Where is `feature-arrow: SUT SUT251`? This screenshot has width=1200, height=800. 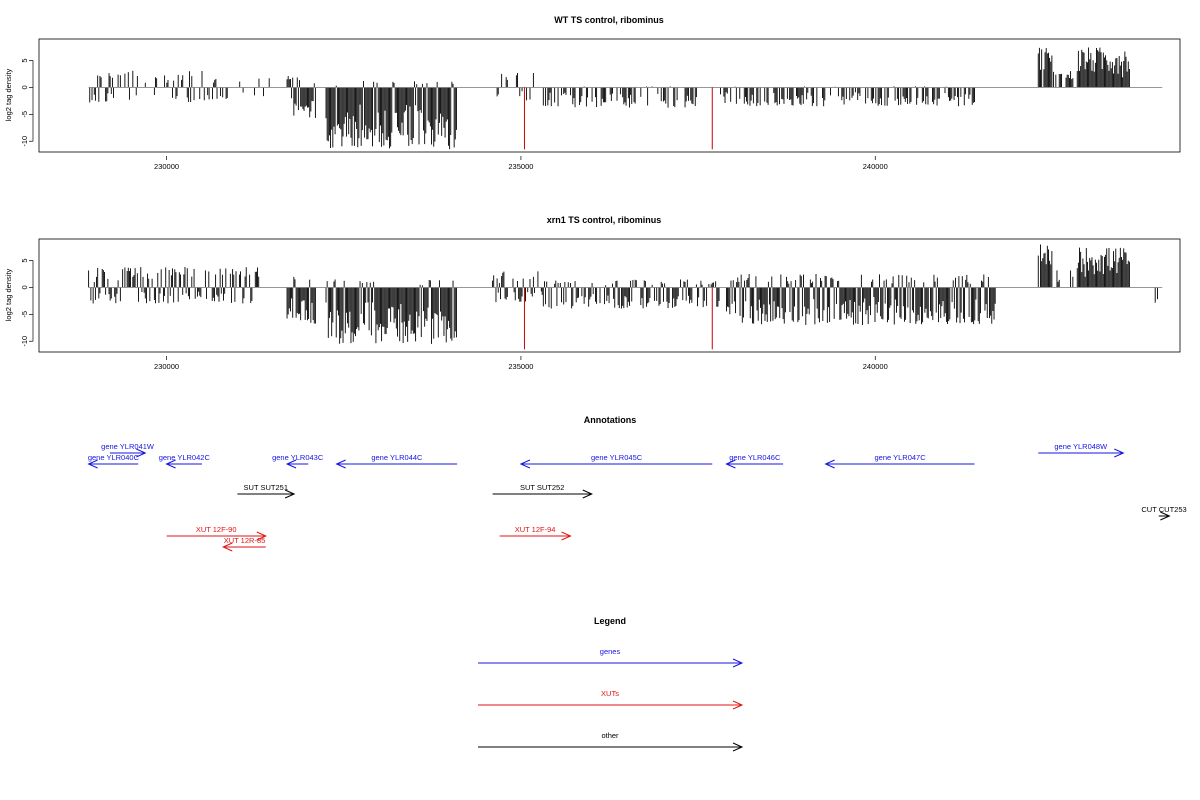
feature-arrow: SUT SUT251 is located at coordinates (266, 491).